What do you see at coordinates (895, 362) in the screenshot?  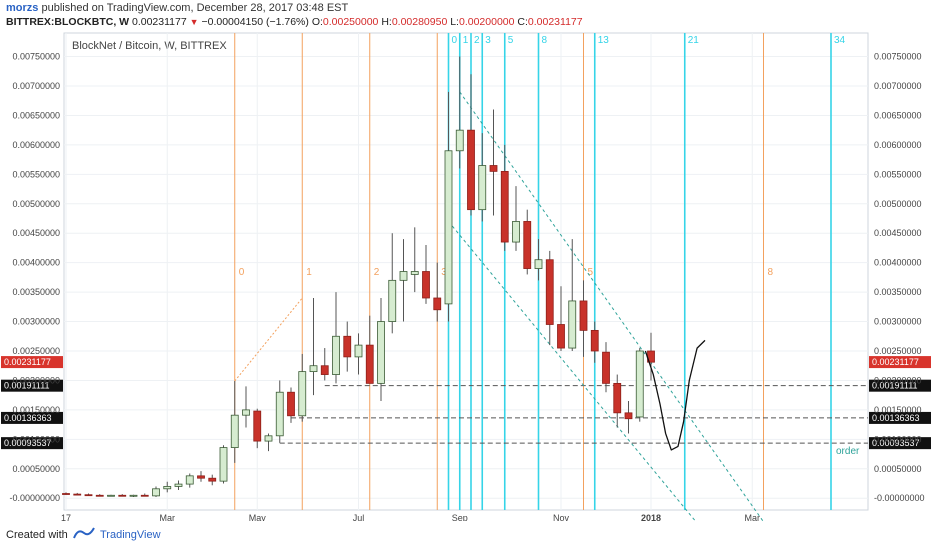 I see `last-price-tag-right-label: 0.00231177` at bounding box center [895, 362].